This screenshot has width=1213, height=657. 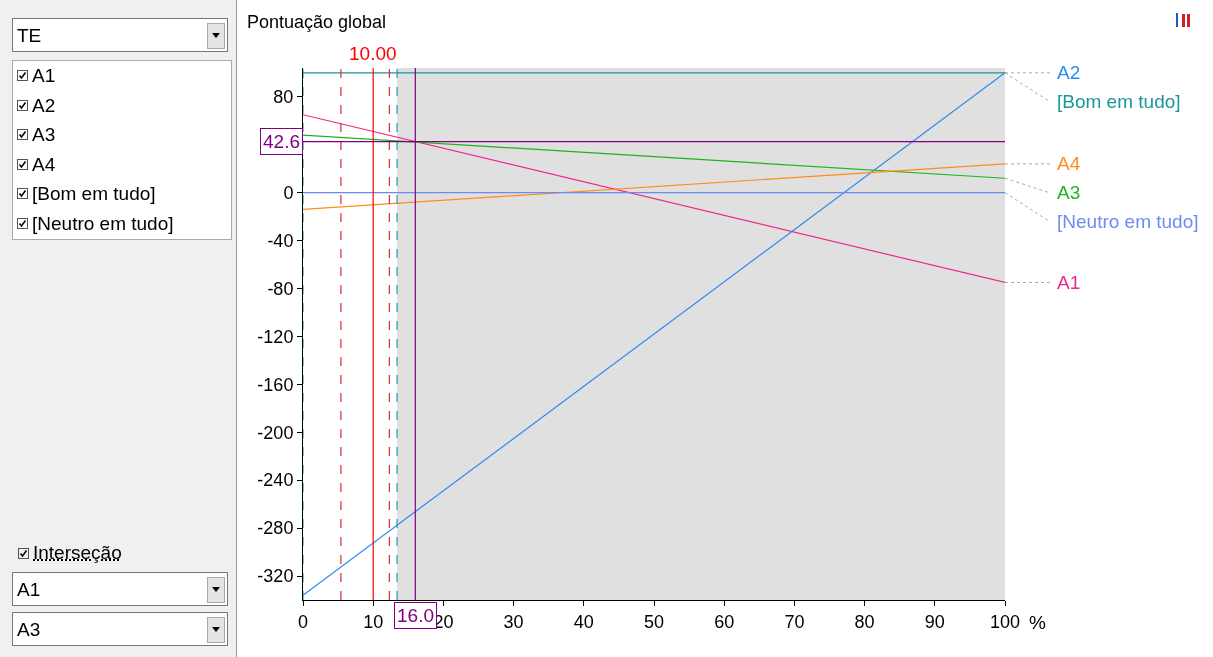 What do you see at coordinates (283, 97) in the screenshot?
I see `y-tick-label: 80` at bounding box center [283, 97].